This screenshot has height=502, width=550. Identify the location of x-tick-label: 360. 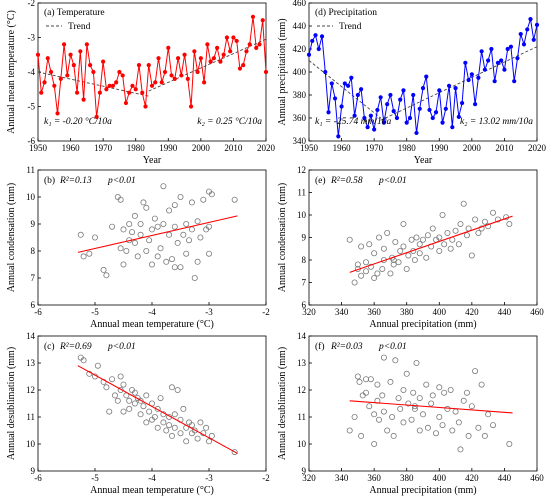
(374, 478).